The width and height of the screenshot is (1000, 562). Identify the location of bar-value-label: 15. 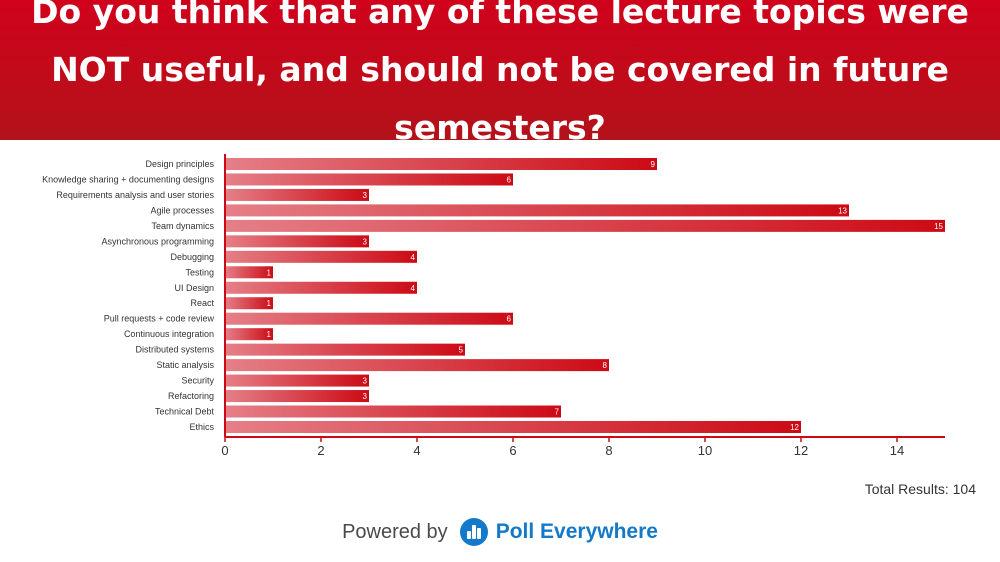
(938, 226).